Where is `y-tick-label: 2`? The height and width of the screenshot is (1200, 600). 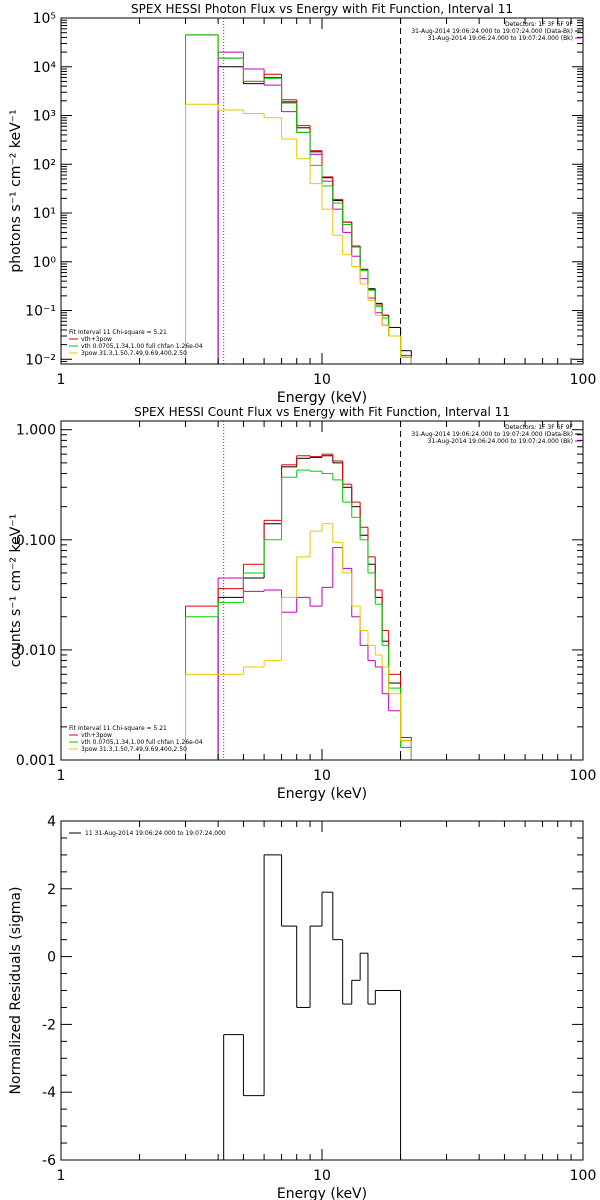
y-tick-label: 2 is located at coordinates (51, 890).